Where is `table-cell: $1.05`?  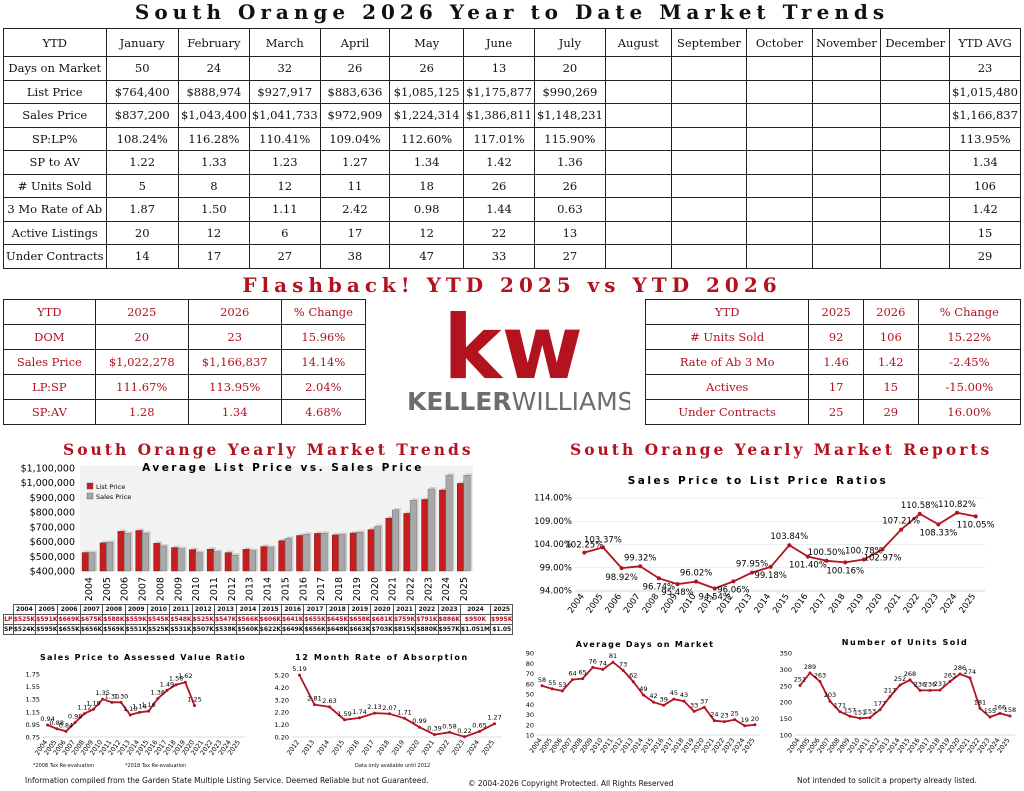
table-cell: $1.05 is located at coordinates (502, 629).